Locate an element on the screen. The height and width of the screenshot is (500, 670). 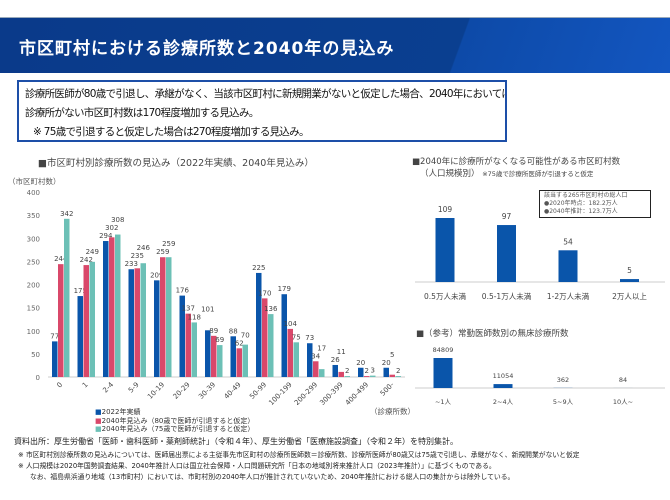
x-tick-label: 20-29 is located at coordinates (182, 391).